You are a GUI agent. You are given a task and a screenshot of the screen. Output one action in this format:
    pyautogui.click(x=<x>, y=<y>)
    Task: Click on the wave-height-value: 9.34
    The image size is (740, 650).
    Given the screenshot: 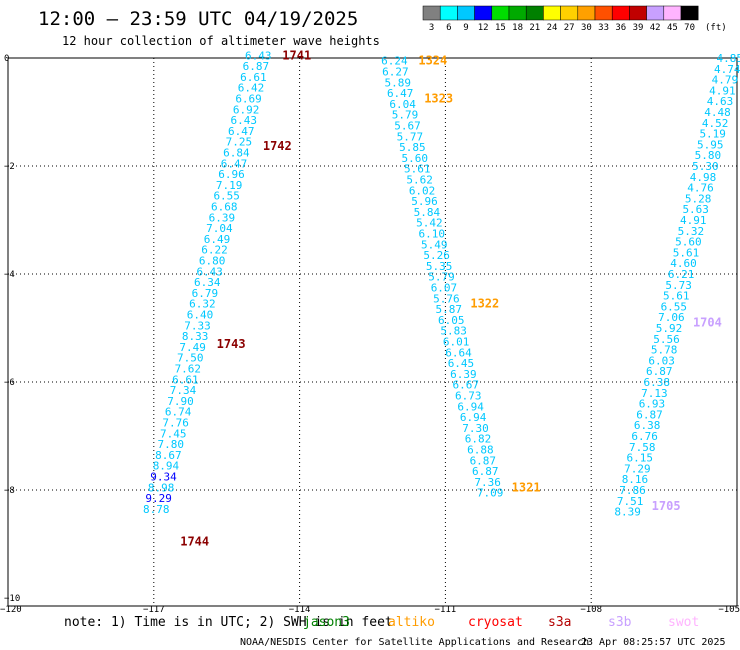 What is the action you would take?
    pyautogui.click(x=163, y=477)
    